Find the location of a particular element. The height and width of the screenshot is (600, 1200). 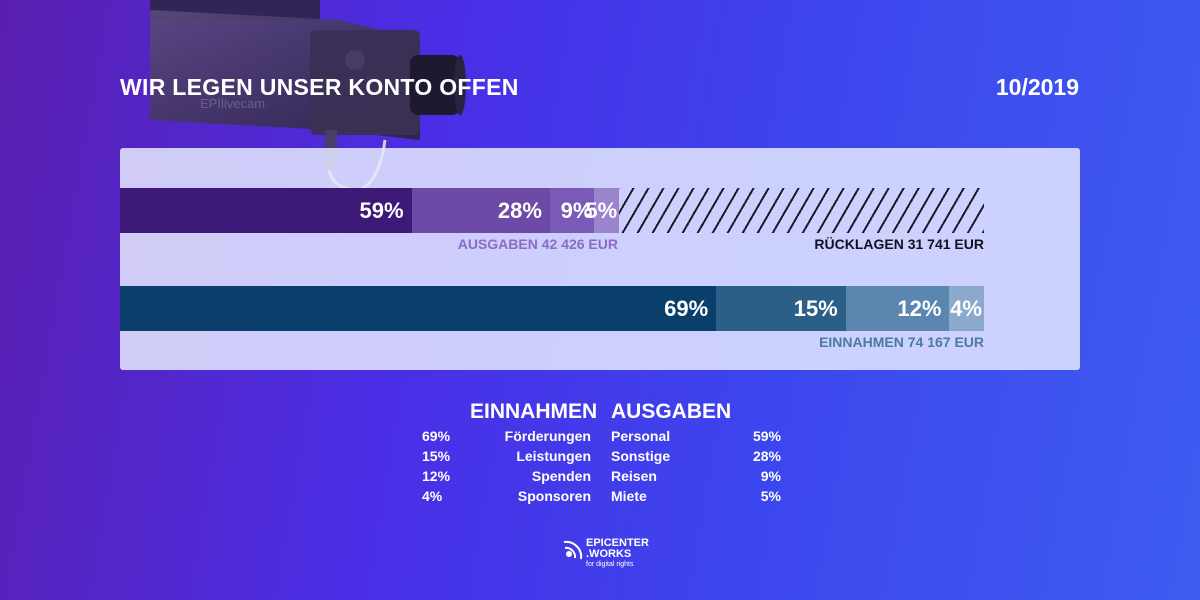

expense-legend-name: Miete is located at coordinates (629, 496).